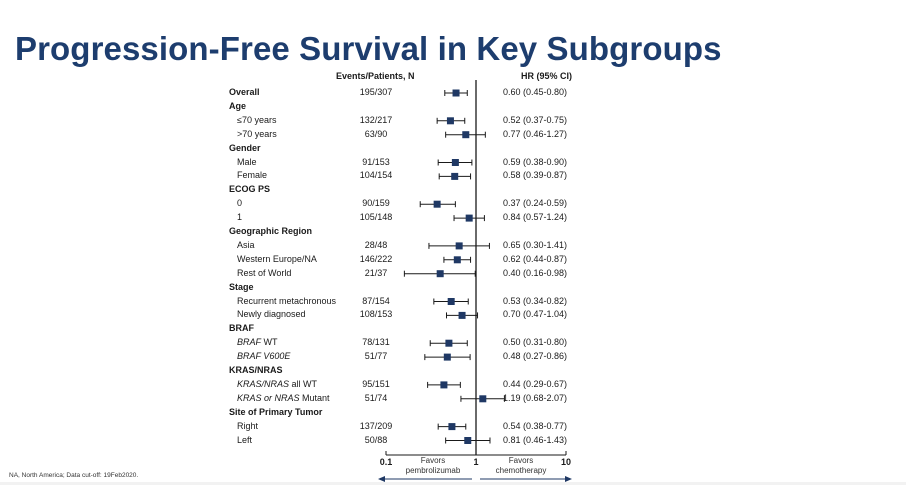 The height and width of the screenshot is (485, 906). I want to click on hr-value: 0.58 (0.39-0.87), so click(535, 175).